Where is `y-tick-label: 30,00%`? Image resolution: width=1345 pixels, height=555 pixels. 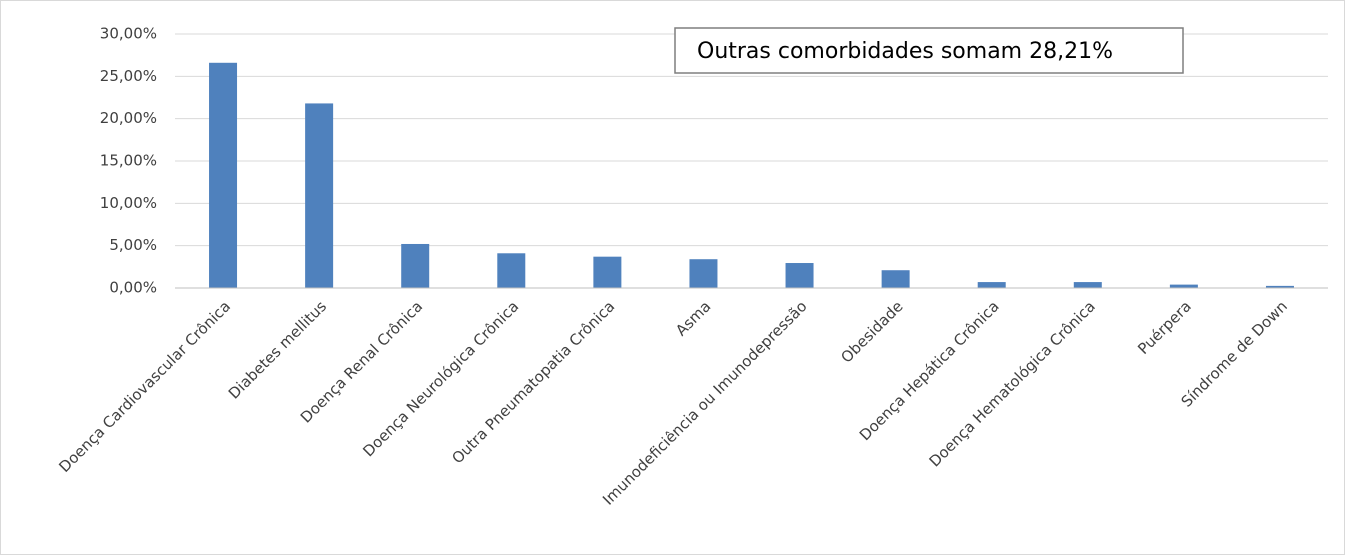
y-tick-label: 30,00% is located at coordinates (128, 34).